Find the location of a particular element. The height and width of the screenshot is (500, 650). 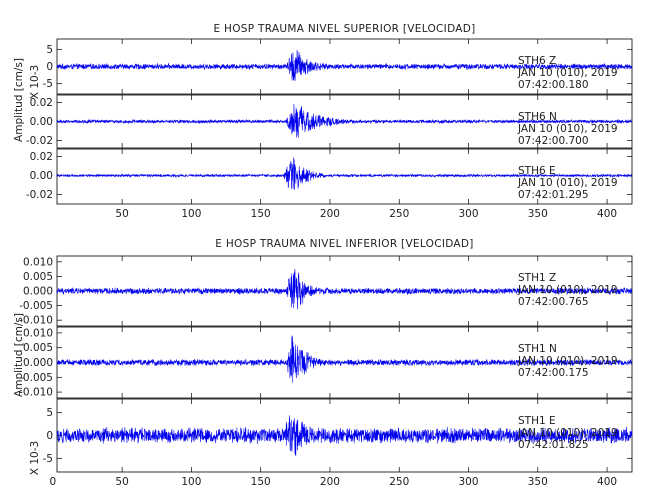

station-component-label: STH1 E is located at coordinates (537, 421).